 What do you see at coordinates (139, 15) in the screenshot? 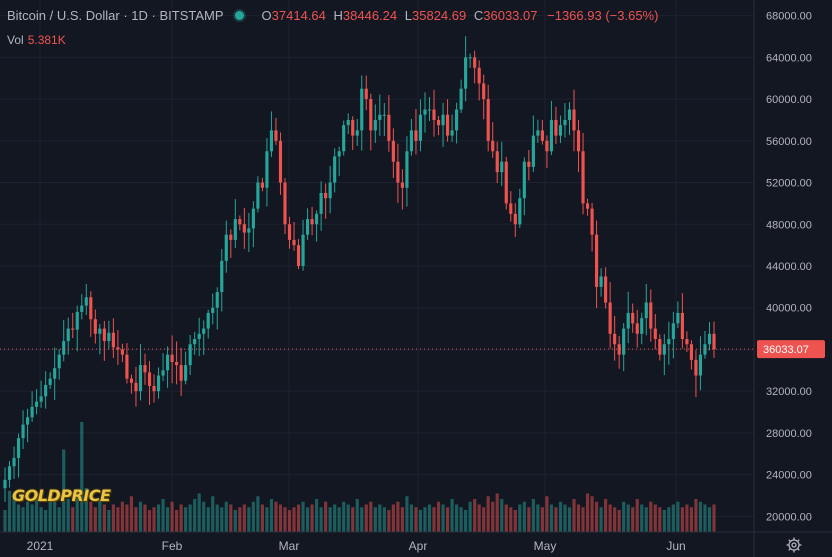
I see `interval: 1D` at bounding box center [139, 15].